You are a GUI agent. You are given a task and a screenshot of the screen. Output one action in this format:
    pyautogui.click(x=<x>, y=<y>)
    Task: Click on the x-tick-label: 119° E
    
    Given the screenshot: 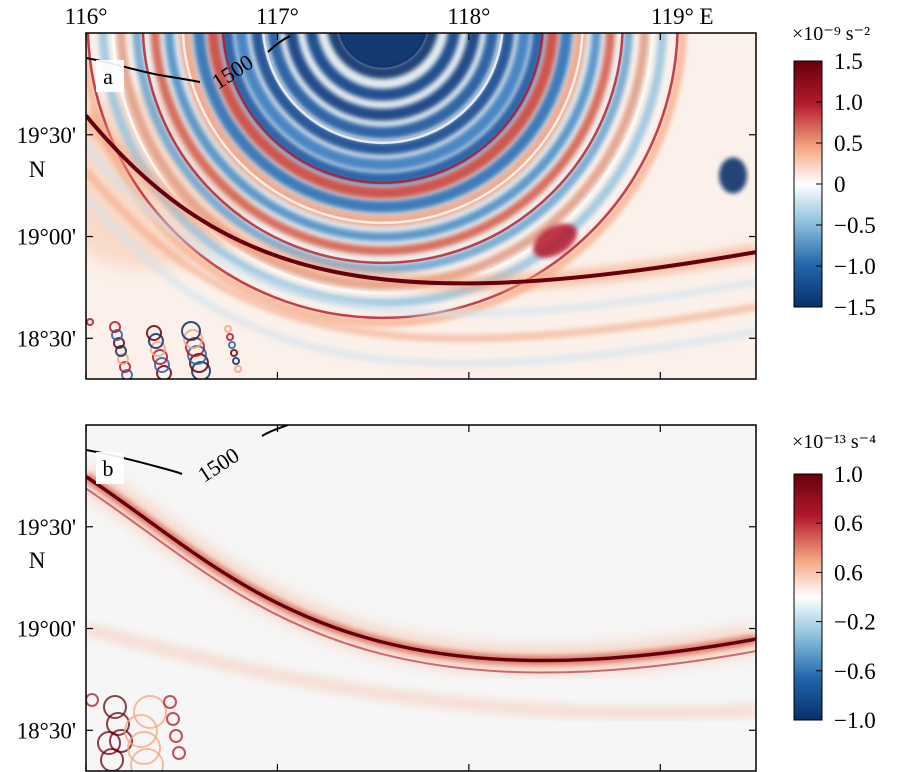 What is the action you would take?
    pyautogui.click(x=682, y=16)
    